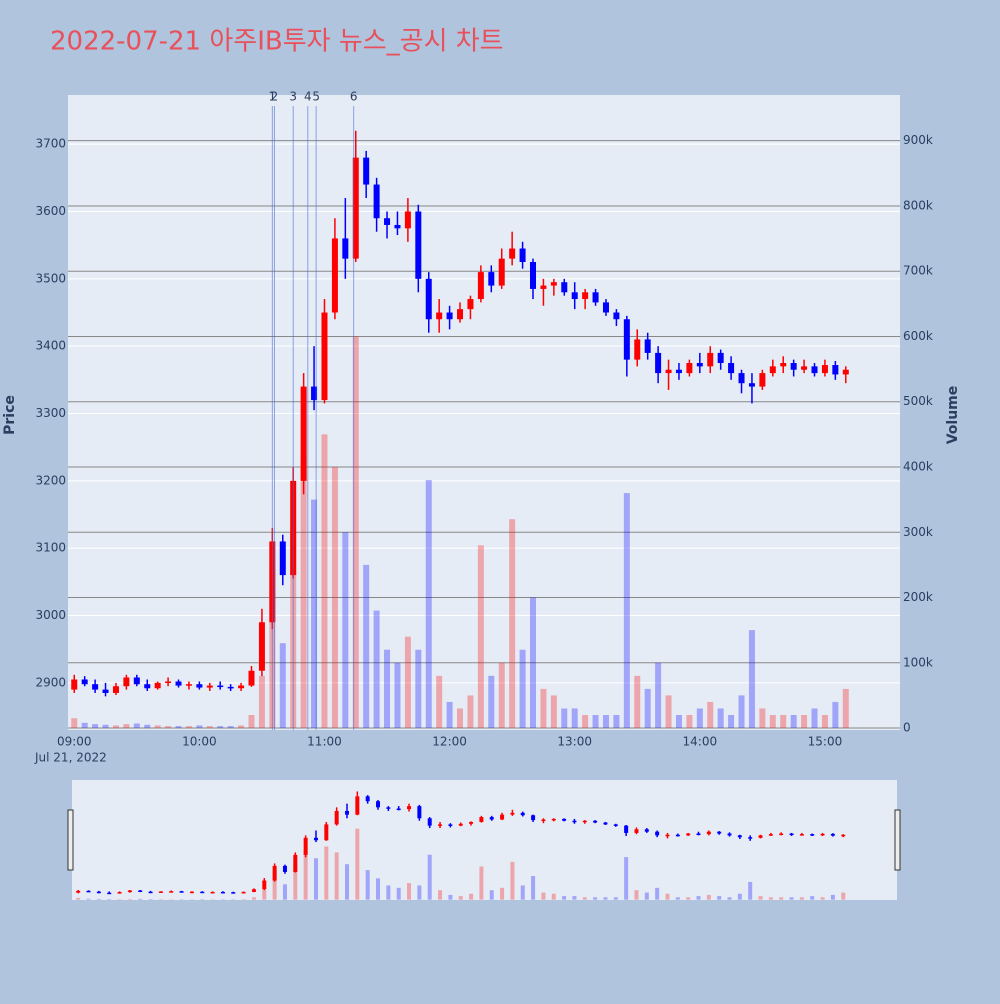 The width and height of the screenshot is (1000, 1004). What do you see at coordinates (953, 415) in the screenshot?
I see `y2-axis-title: Volume` at bounding box center [953, 415].